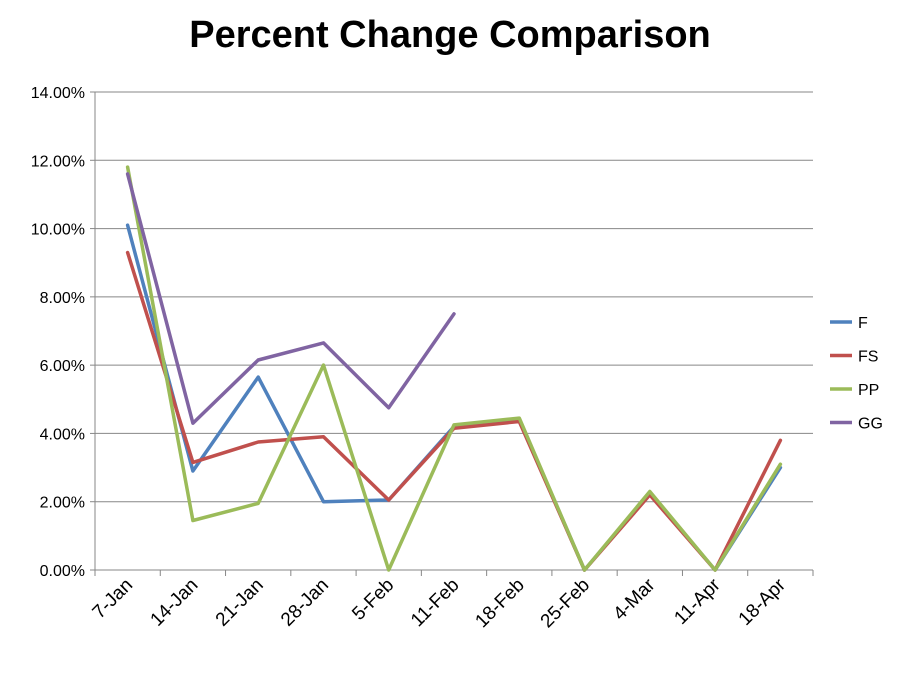 This screenshot has height=675, width=900. What do you see at coordinates (763, 602) in the screenshot?
I see `x-tick-label: 18-Apr` at bounding box center [763, 602].